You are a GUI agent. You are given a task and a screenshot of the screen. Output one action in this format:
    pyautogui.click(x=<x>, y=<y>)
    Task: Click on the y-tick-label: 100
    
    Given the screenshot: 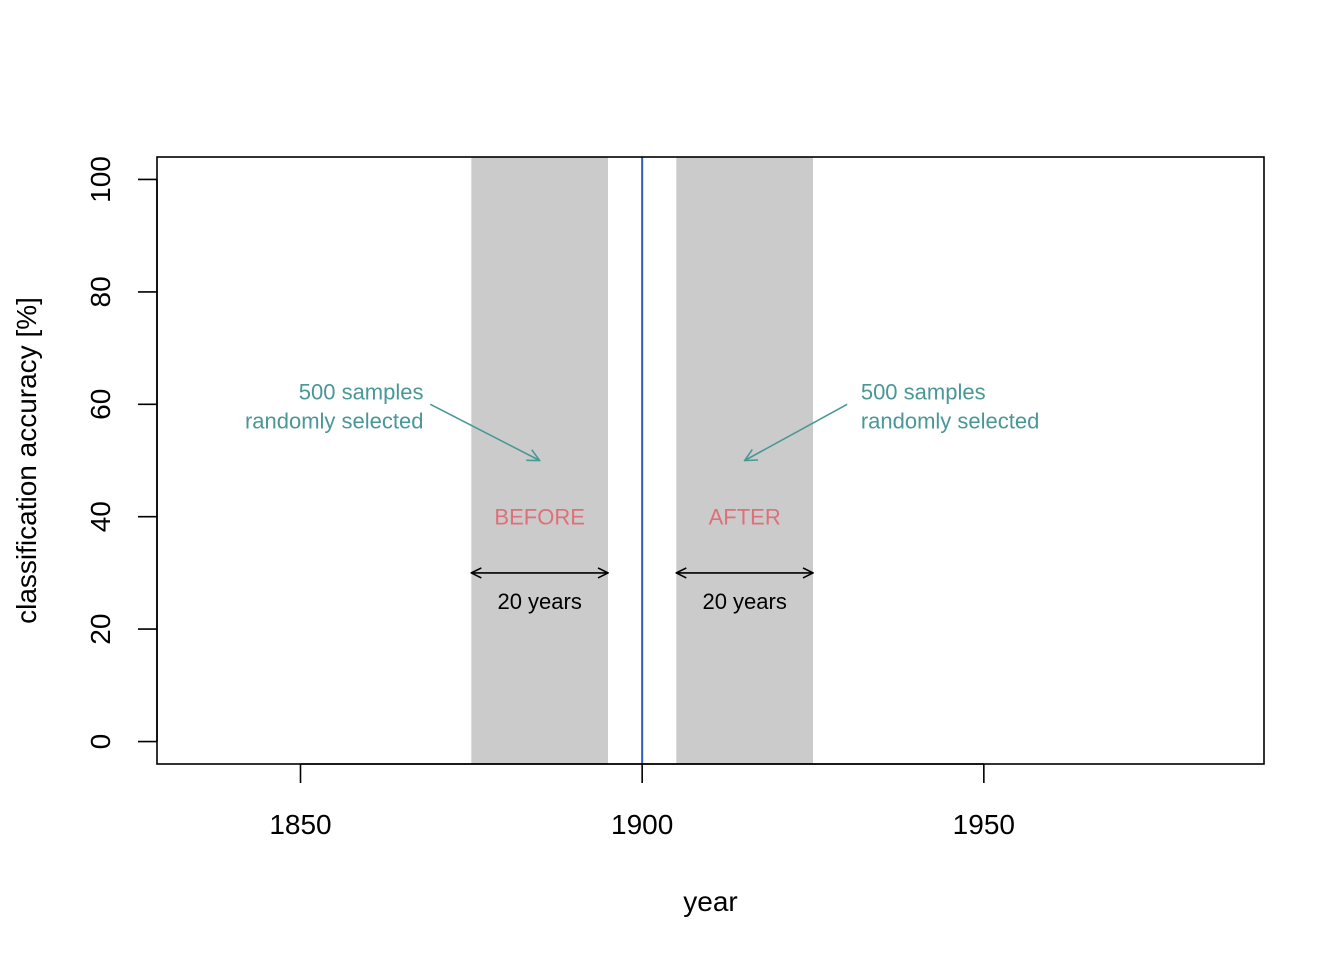 What is the action you would take?
    pyautogui.click(x=100, y=179)
    